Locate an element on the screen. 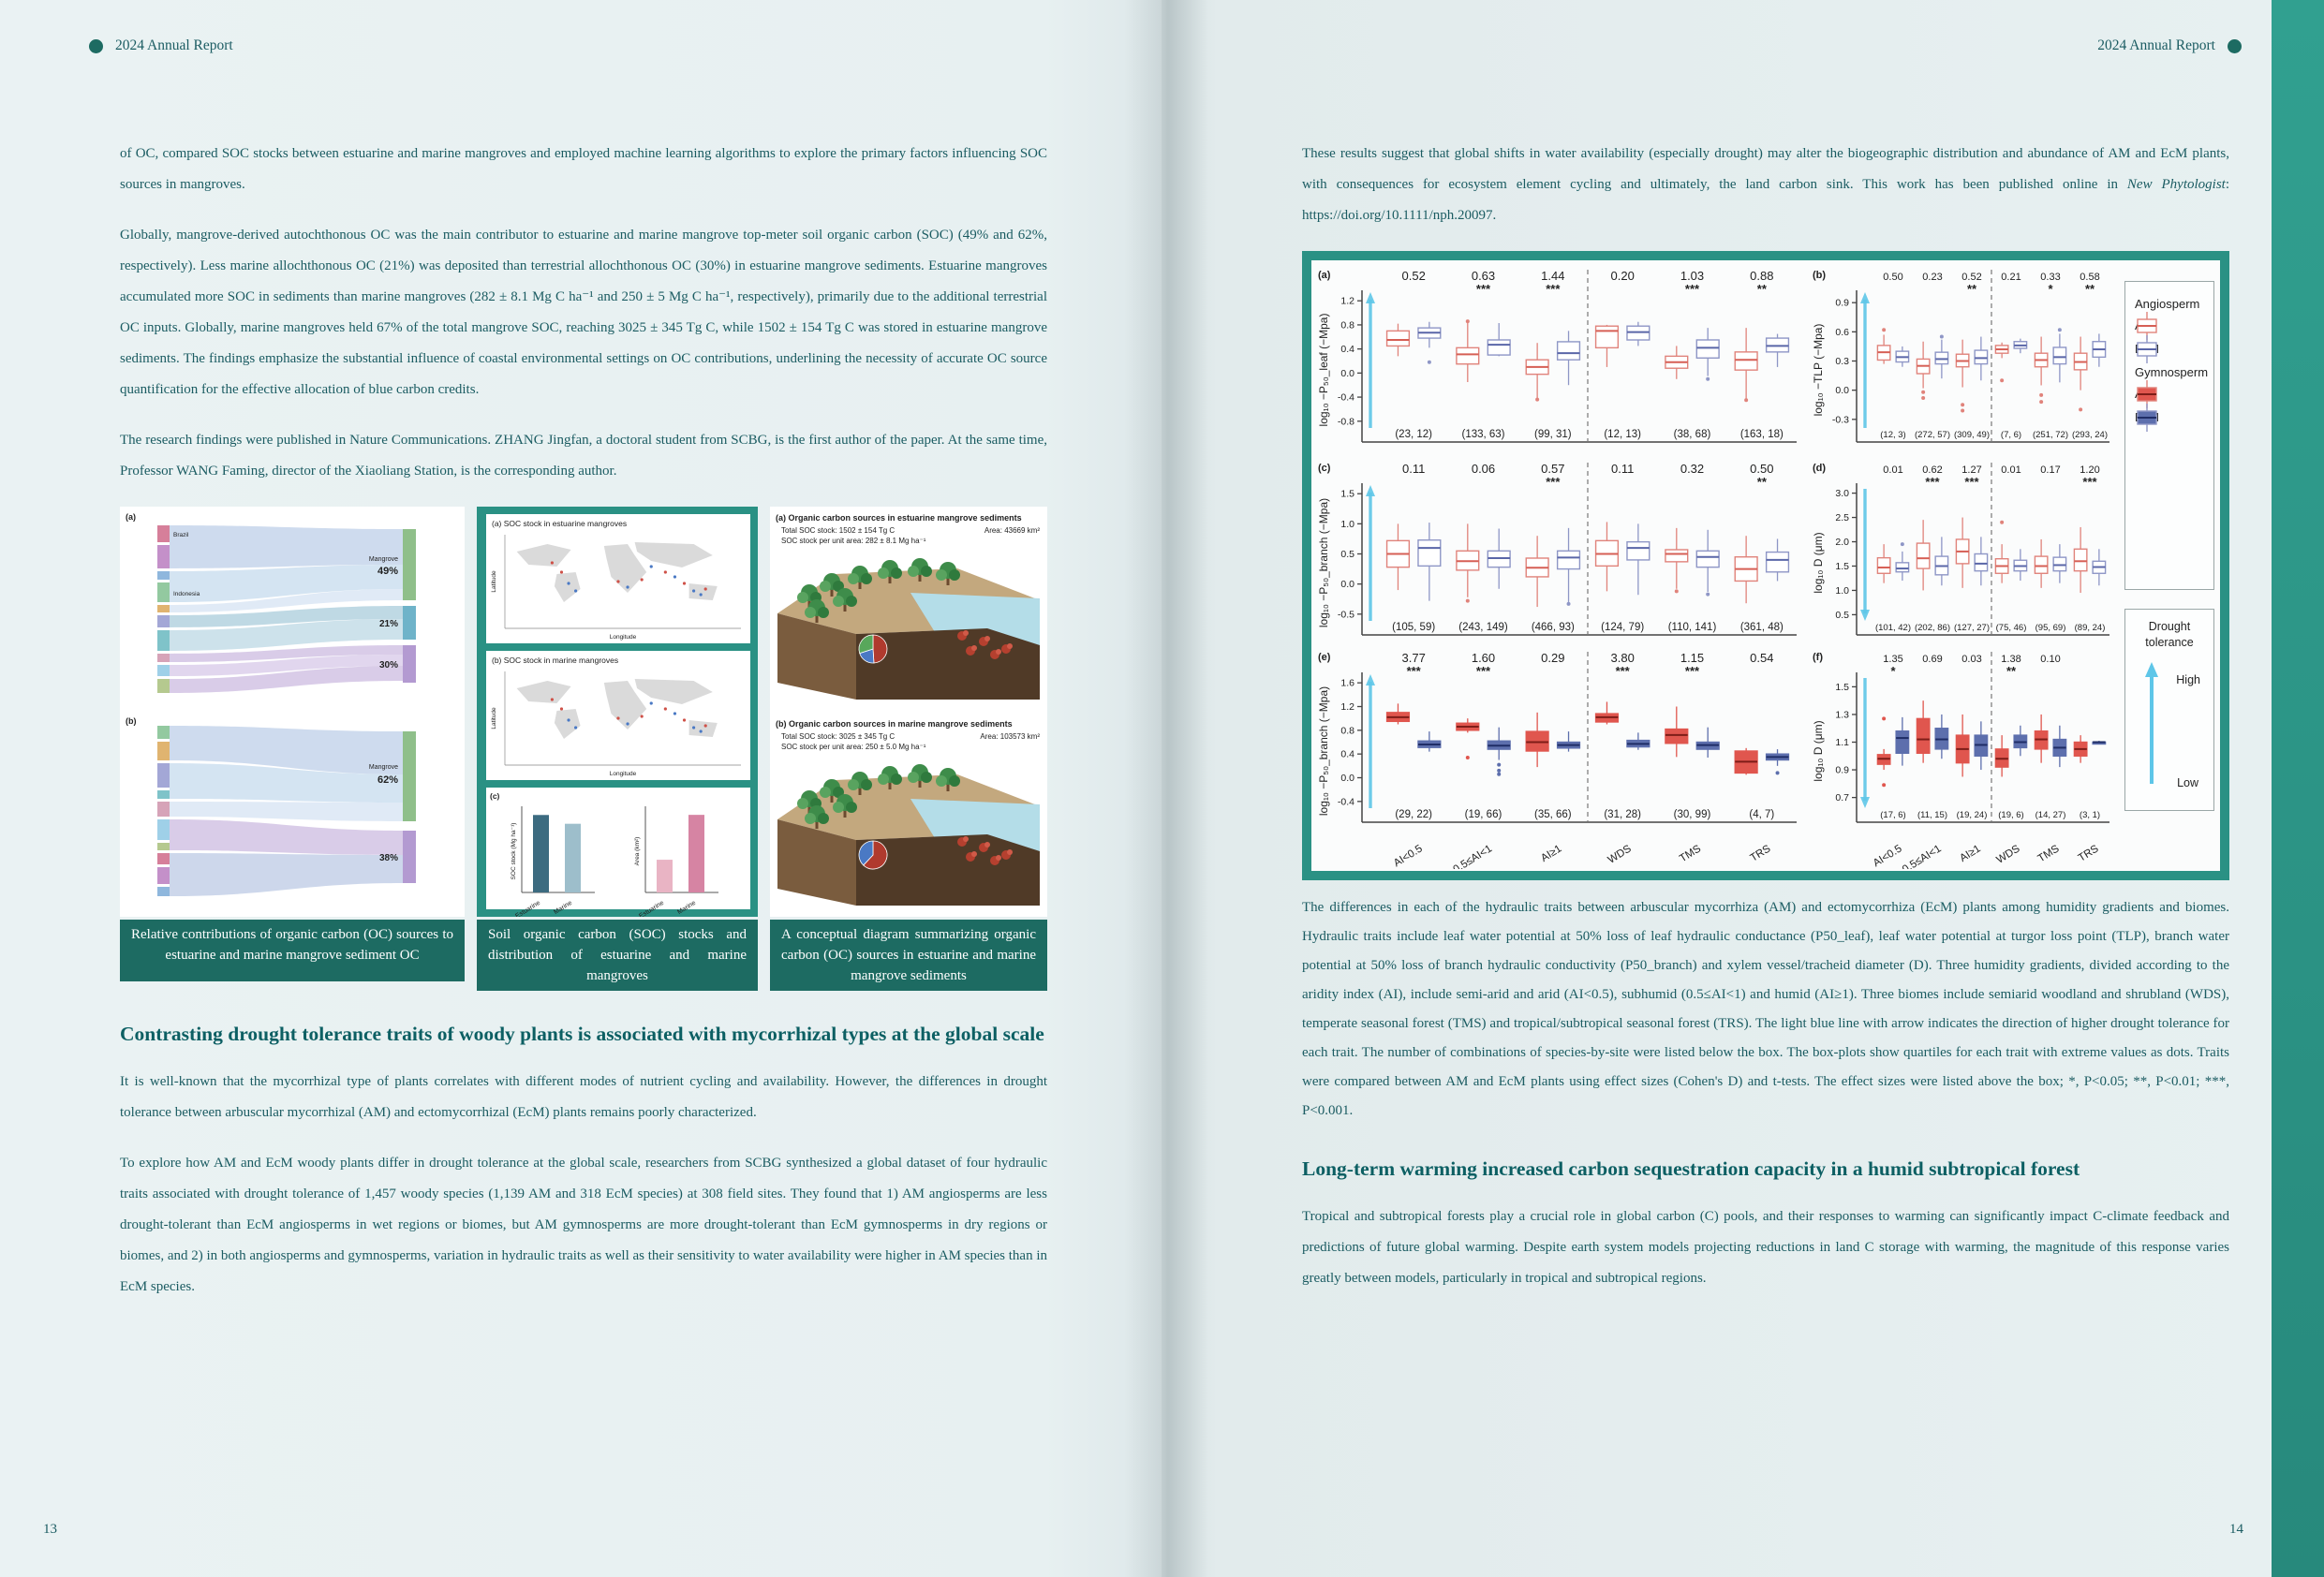 This screenshot has width=2324, height=1577. svg-text: 0.3 is located at coordinates (1842, 361).